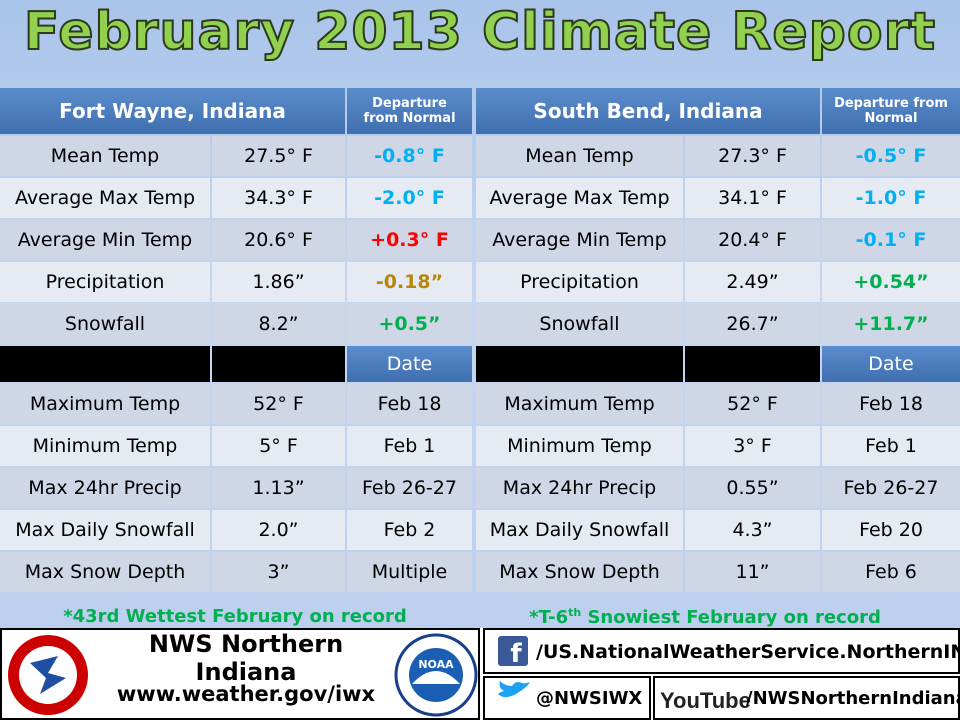 The width and height of the screenshot is (960, 720). Describe the element at coordinates (235, 616) in the screenshot. I see `note: *43rd Wettest February on record` at that location.